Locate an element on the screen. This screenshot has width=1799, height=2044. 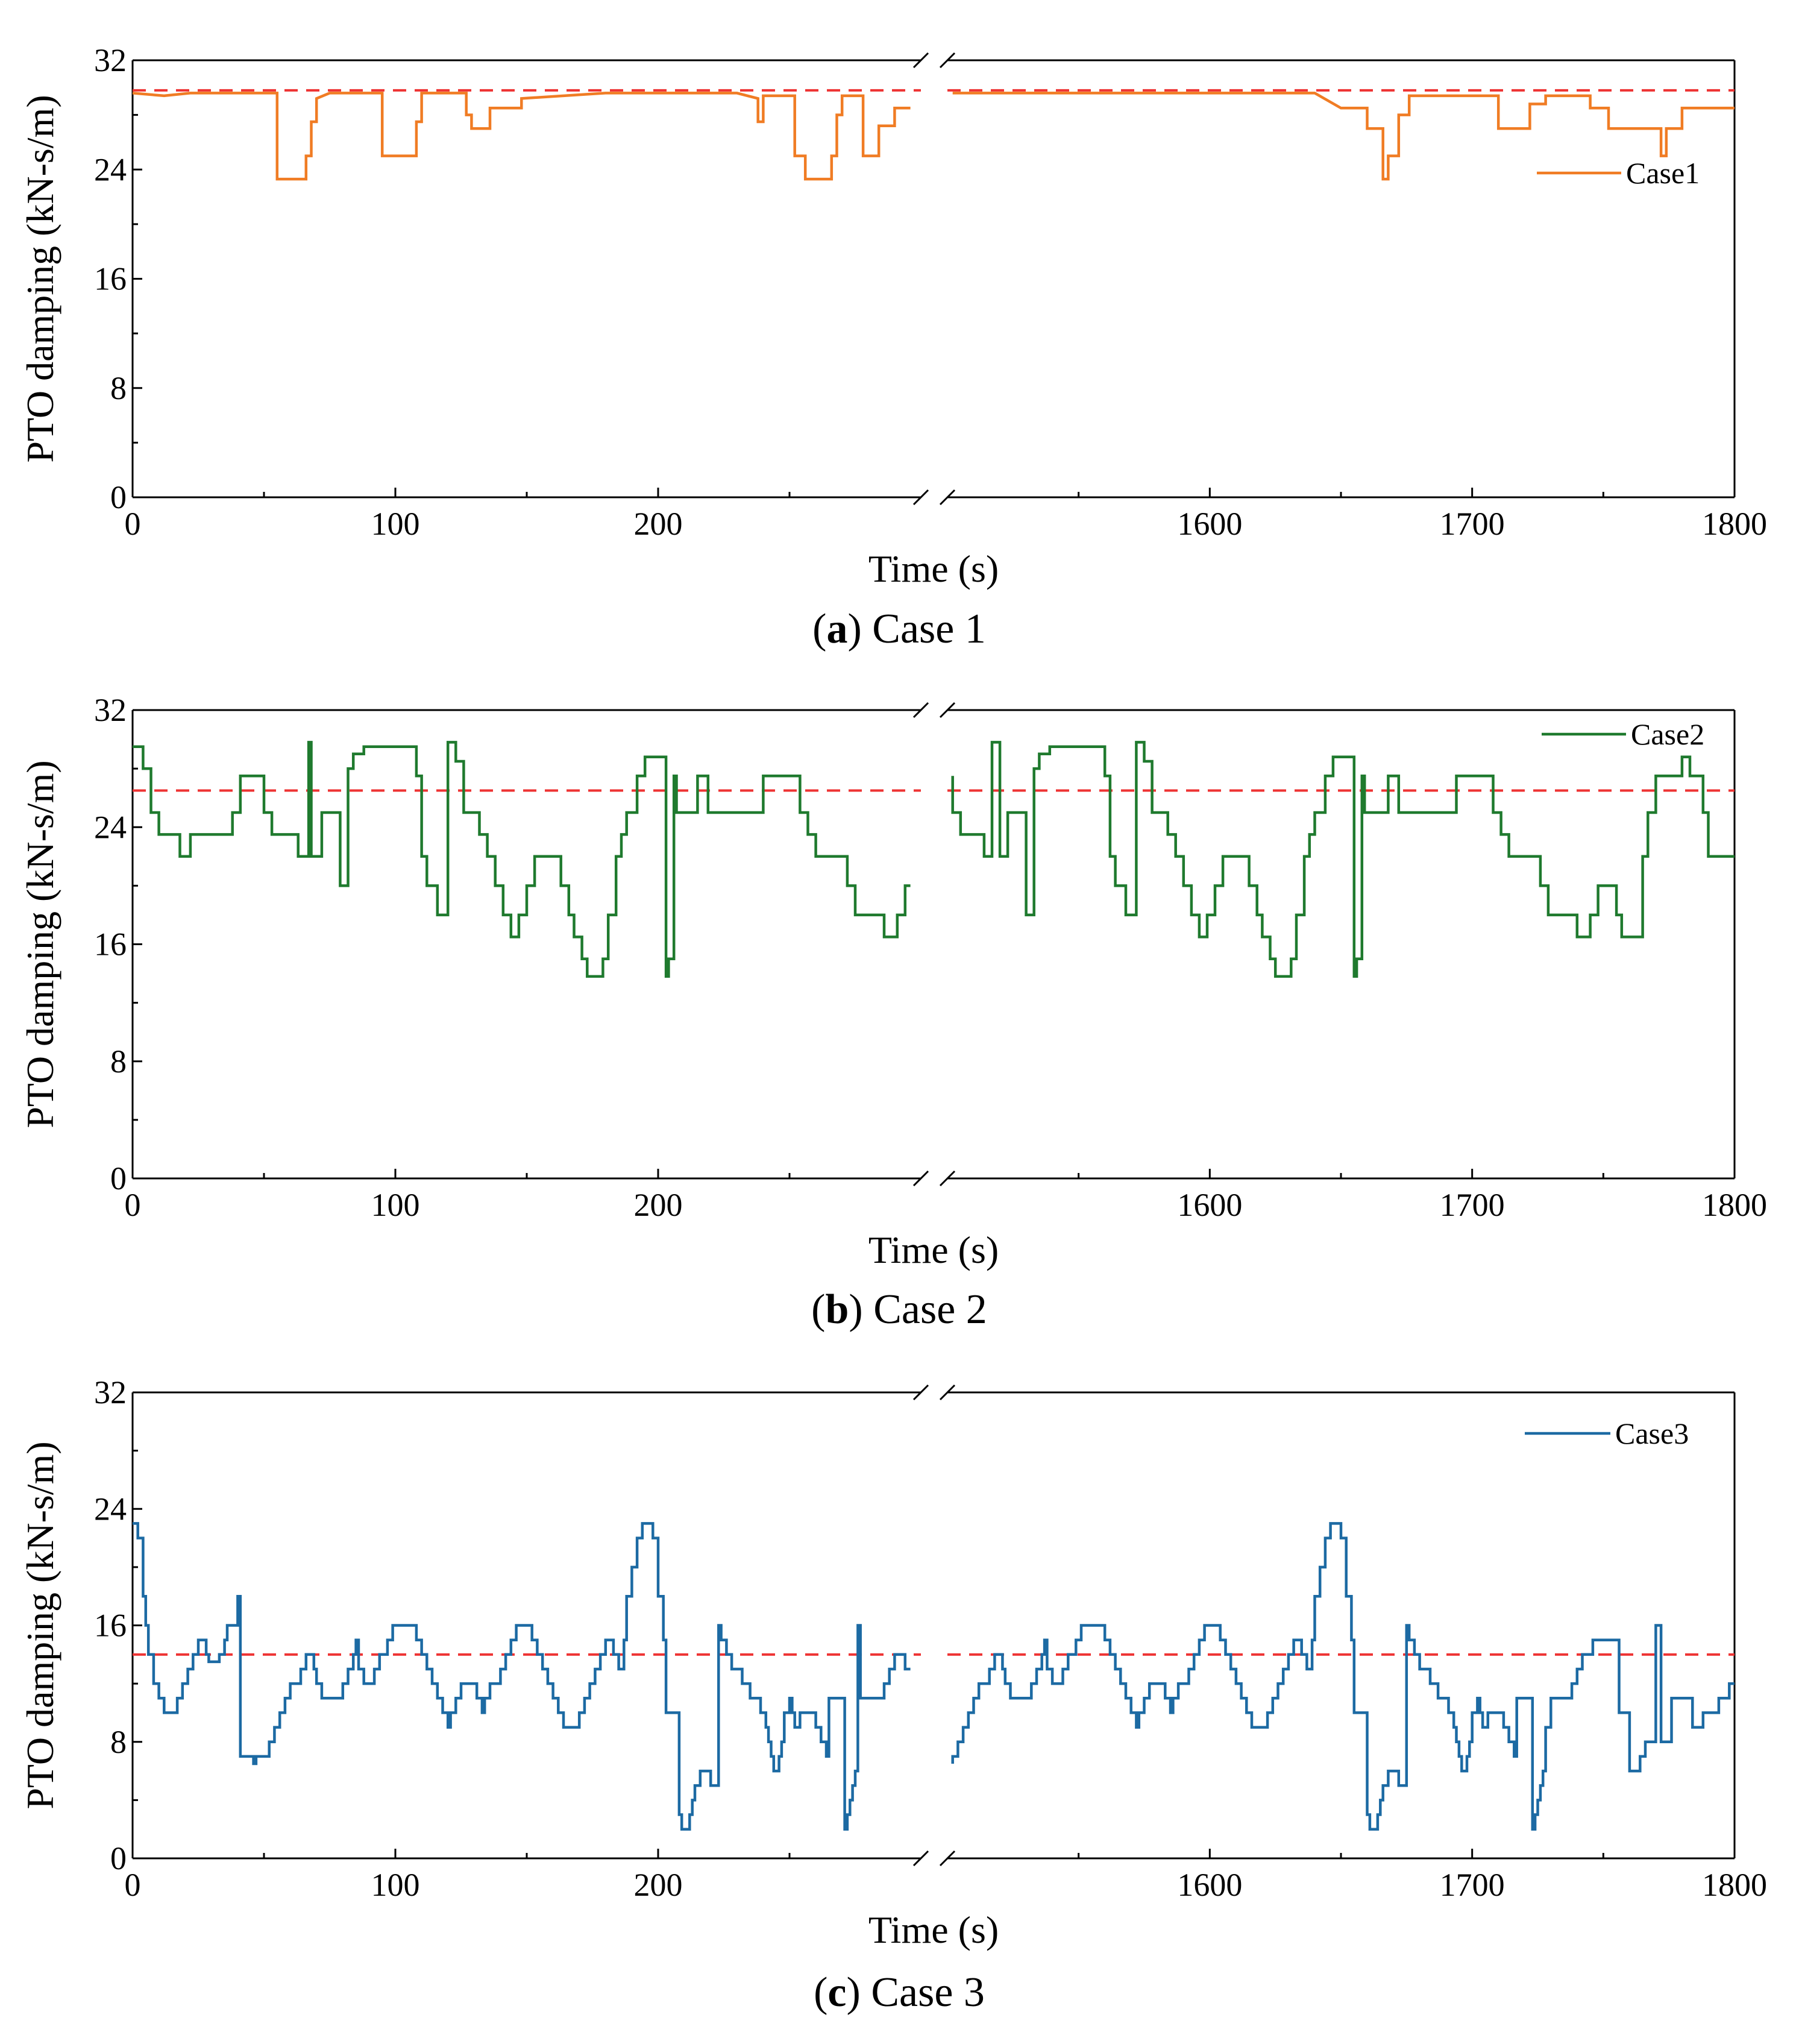
caption-letter: a is located at coordinates (837, 629).